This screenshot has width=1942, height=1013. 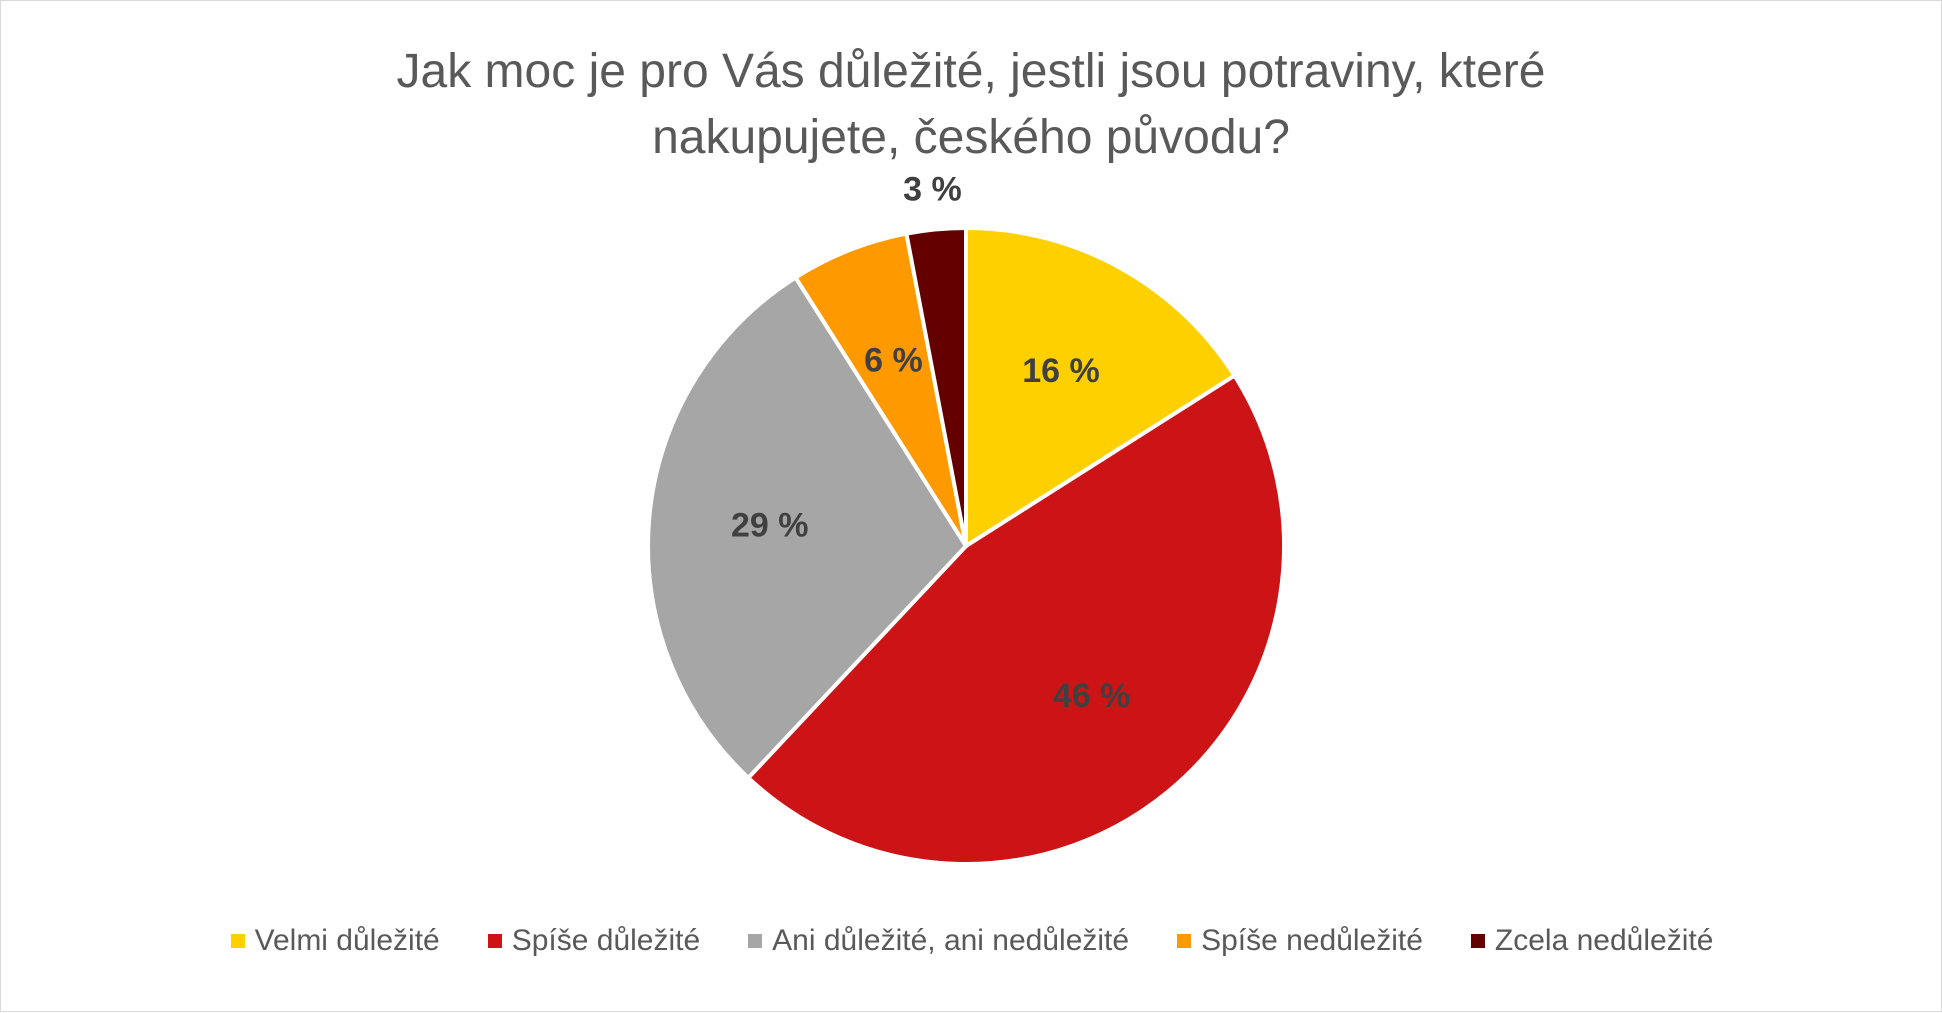 What do you see at coordinates (1061, 371) in the screenshot?
I see `data-label-velmi-dulezite: 16 %` at bounding box center [1061, 371].